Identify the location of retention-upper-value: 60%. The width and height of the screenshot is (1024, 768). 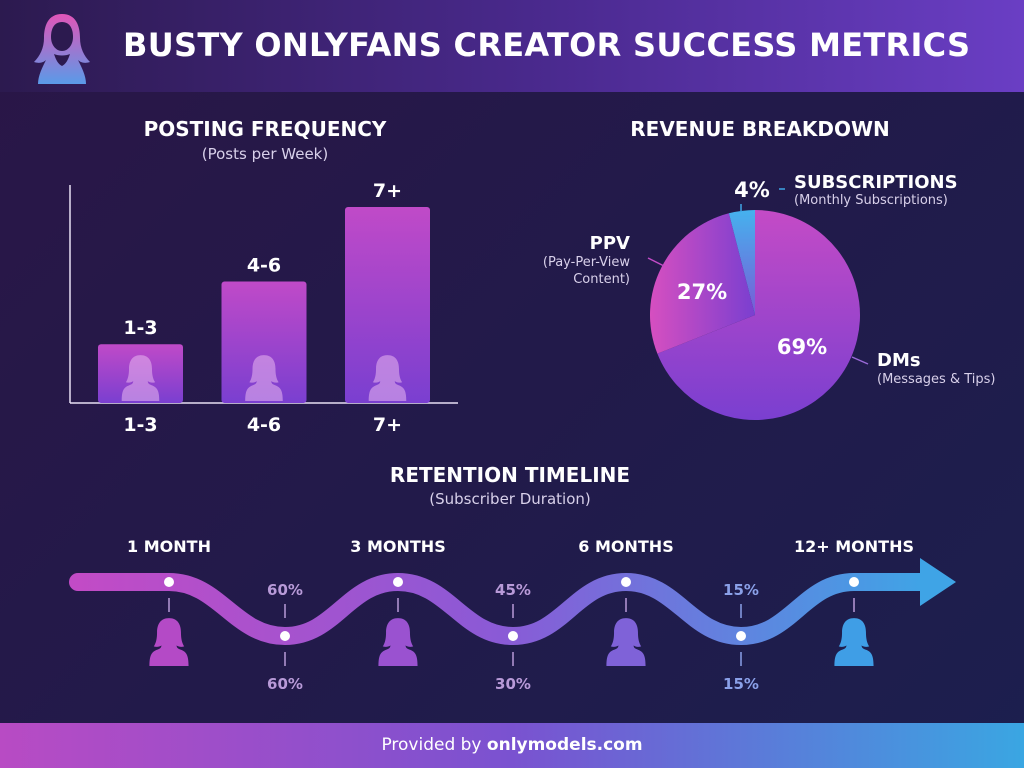
(285, 590).